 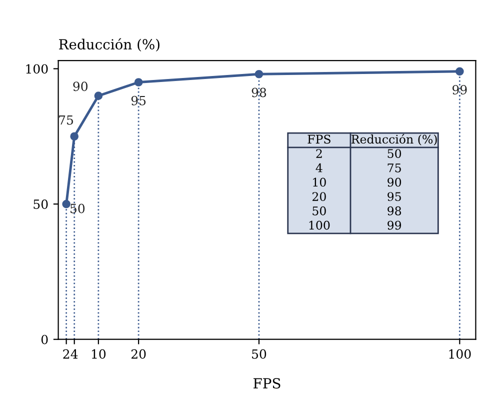 What do you see at coordinates (138, 101) in the screenshot?
I see `data-label: 95` at bounding box center [138, 101].